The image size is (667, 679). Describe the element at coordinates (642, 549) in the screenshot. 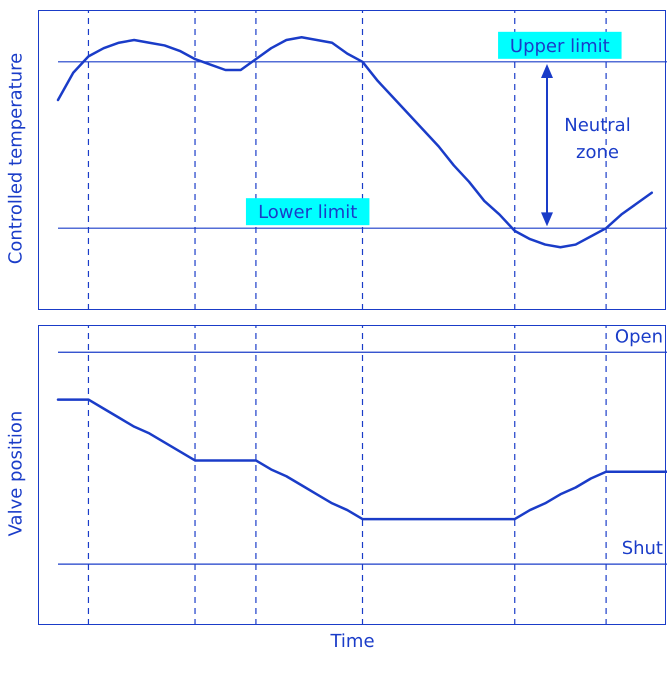

I see `ref-line-label: Shut` at that location.